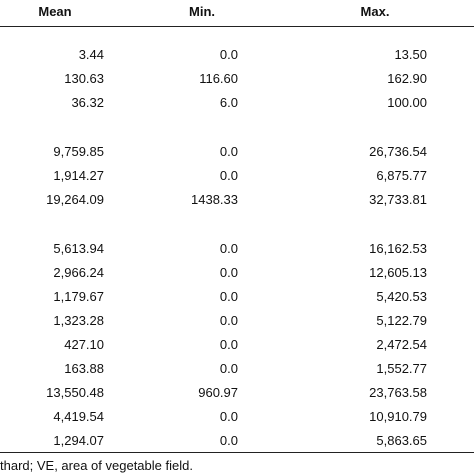  What do you see at coordinates (401, 175) in the screenshot?
I see `table-cell: 6,875.77` at bounding box center [401, 175].